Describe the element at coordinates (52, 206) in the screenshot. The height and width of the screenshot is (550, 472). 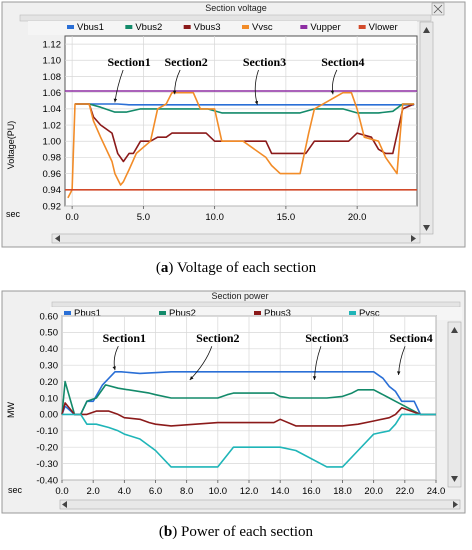
I see `y-tick-label: 0.92` at that location.